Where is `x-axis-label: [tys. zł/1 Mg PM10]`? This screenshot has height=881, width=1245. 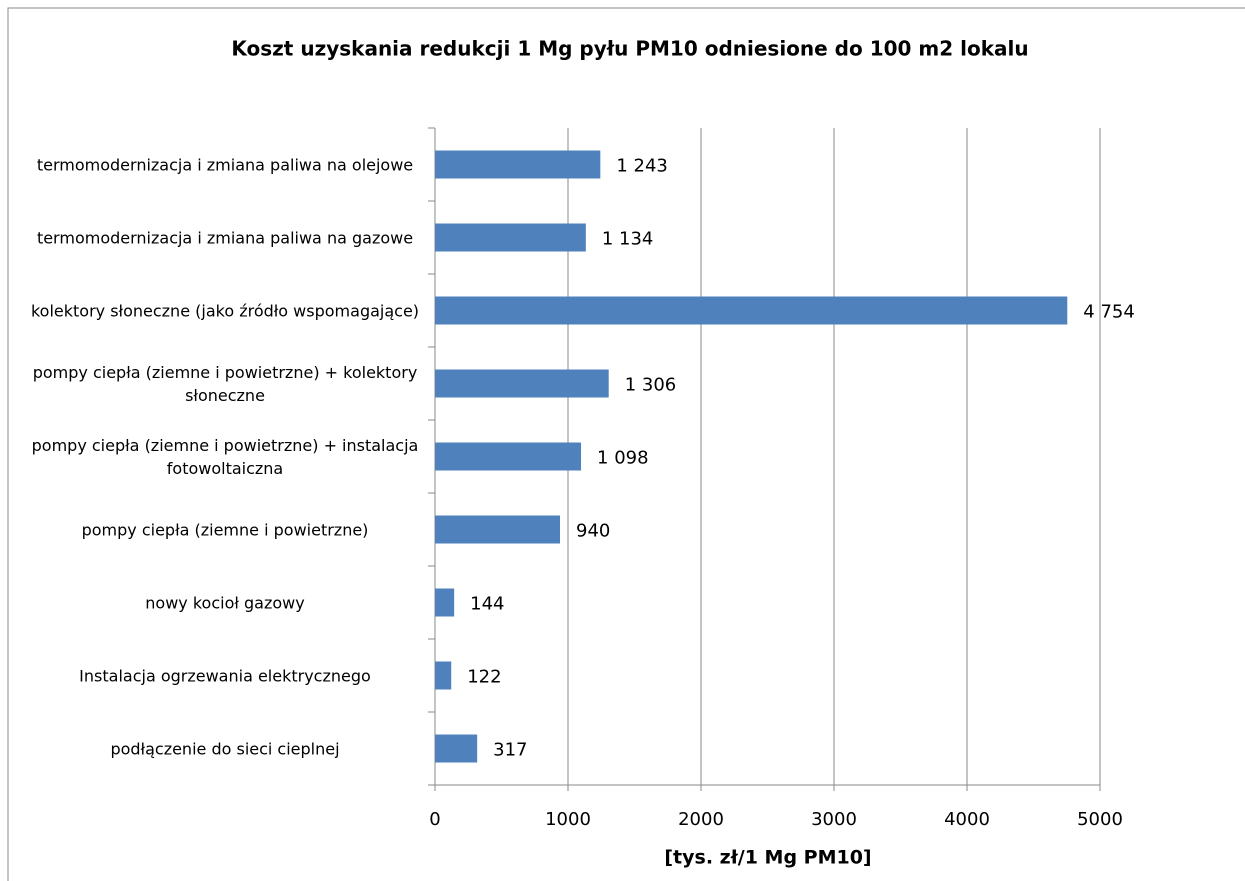 x-axis-label: [tys. zł/1 Mg PM10] is located at coordinates (767, 858).